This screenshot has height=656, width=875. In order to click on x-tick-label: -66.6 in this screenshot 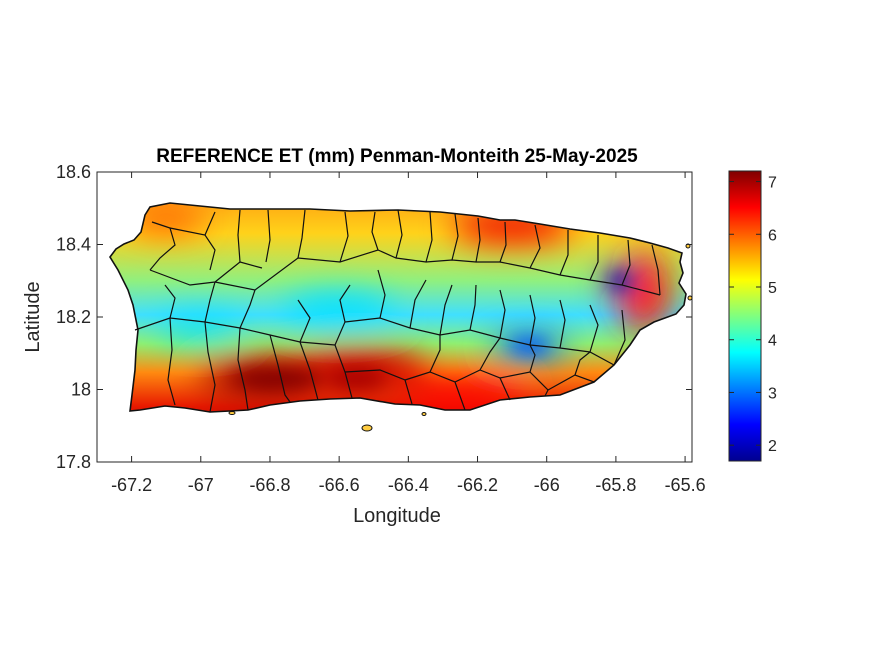, I will do `click(339, 485)`.